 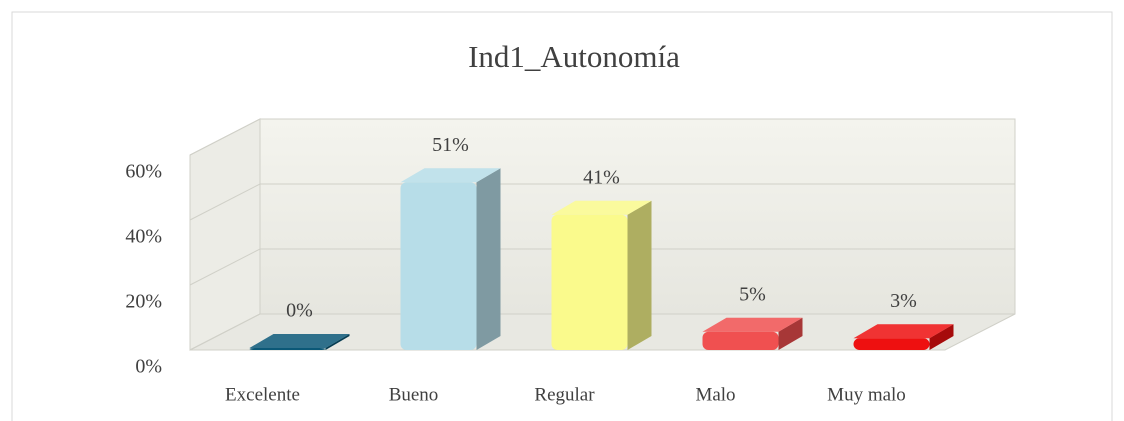 I want to click on x-tick-label: Excelente, so click(x=262, y=394).